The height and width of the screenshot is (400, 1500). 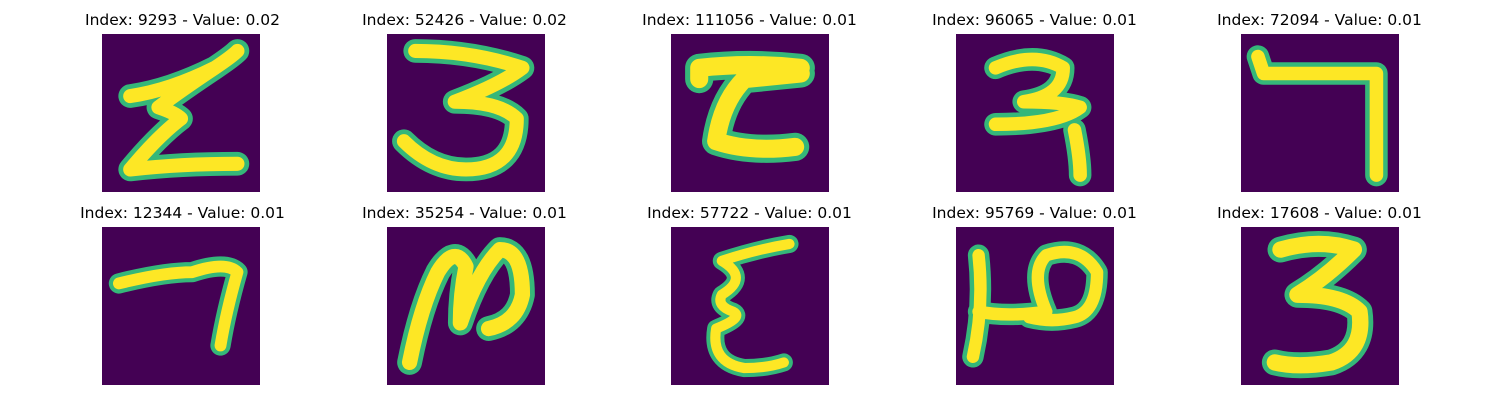 I want to click on panel-7: Index: 35254 - Value: 0.01, so click(x=464, y=289).